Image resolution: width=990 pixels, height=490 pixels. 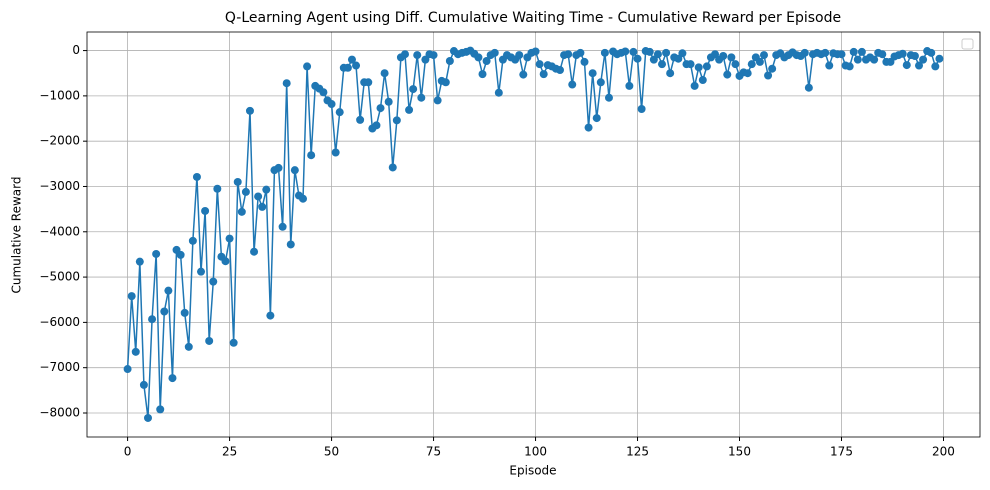 I want to click on x-tick-label: 100, so click(x=535, y=452).